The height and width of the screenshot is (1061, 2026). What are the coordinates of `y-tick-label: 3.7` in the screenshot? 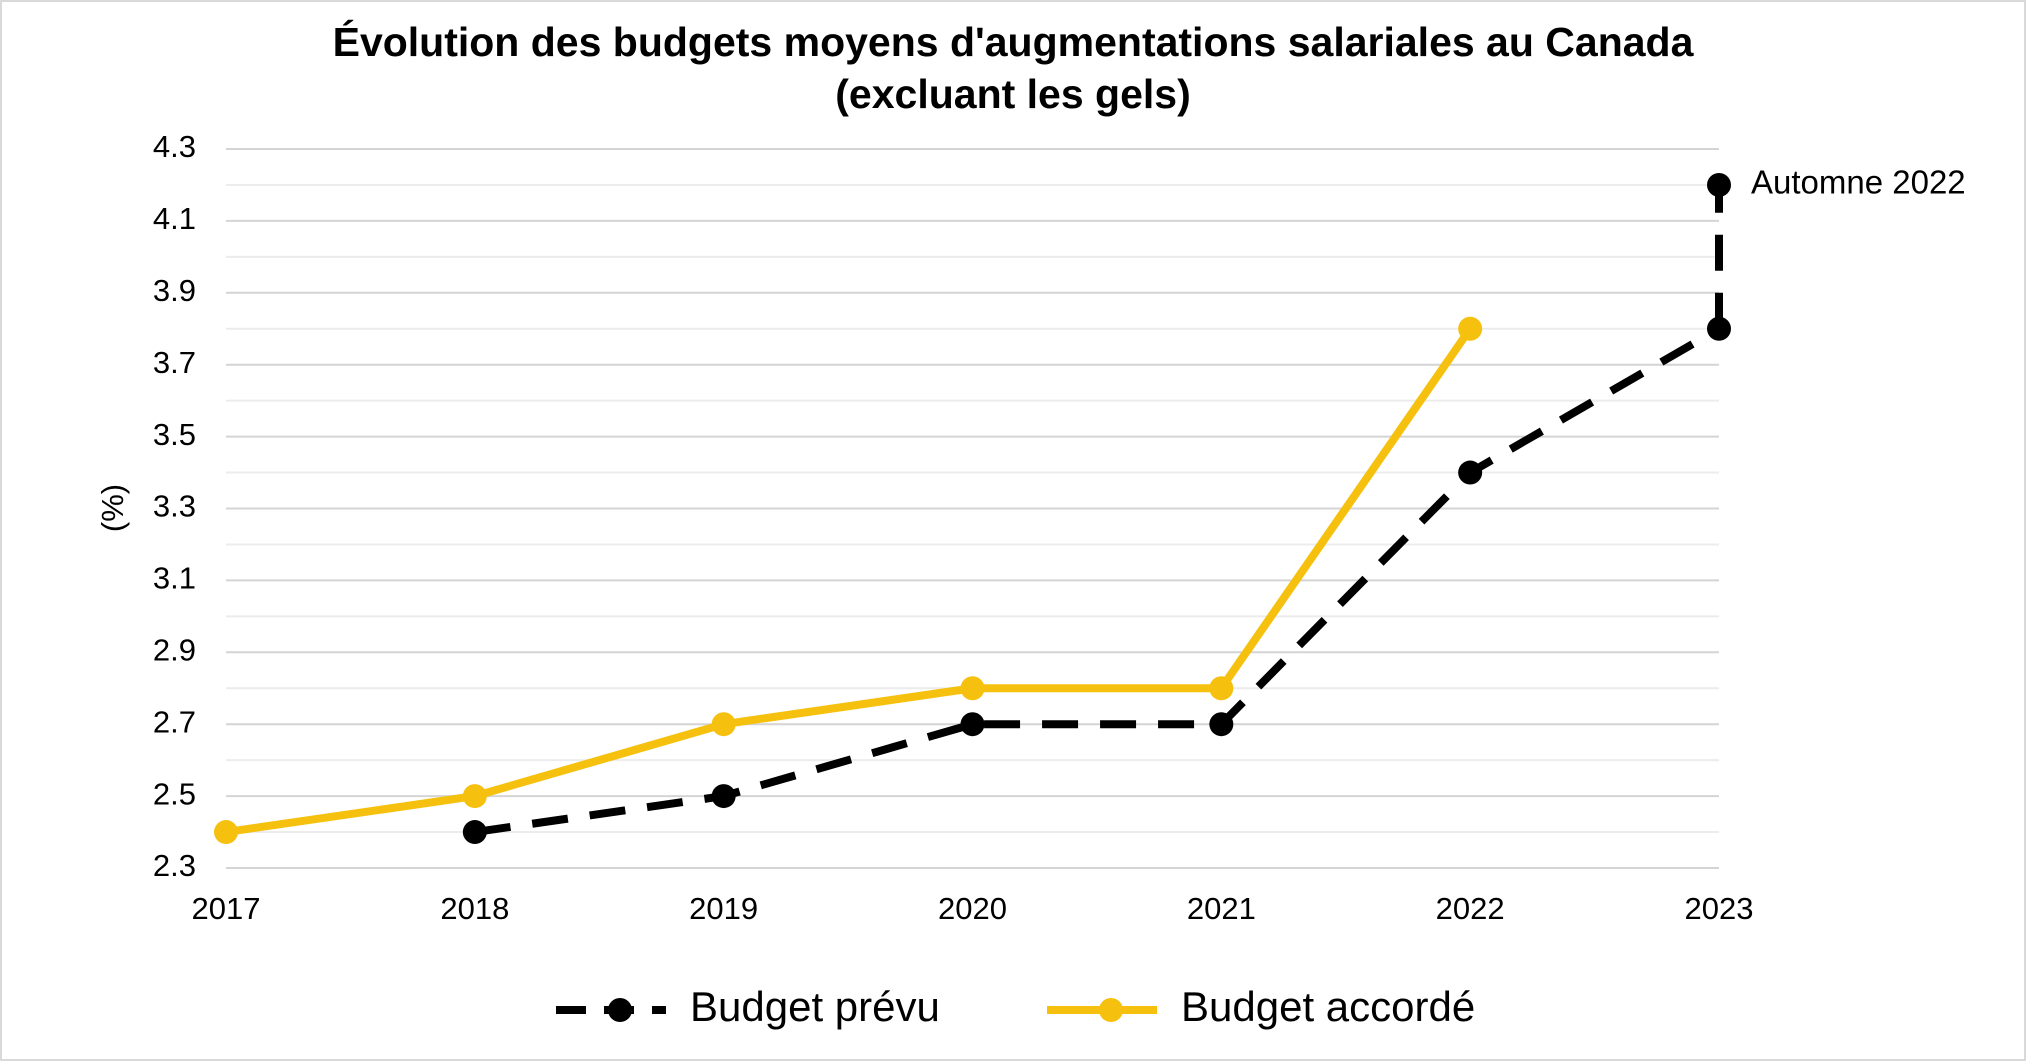 It's located at (174, 362).